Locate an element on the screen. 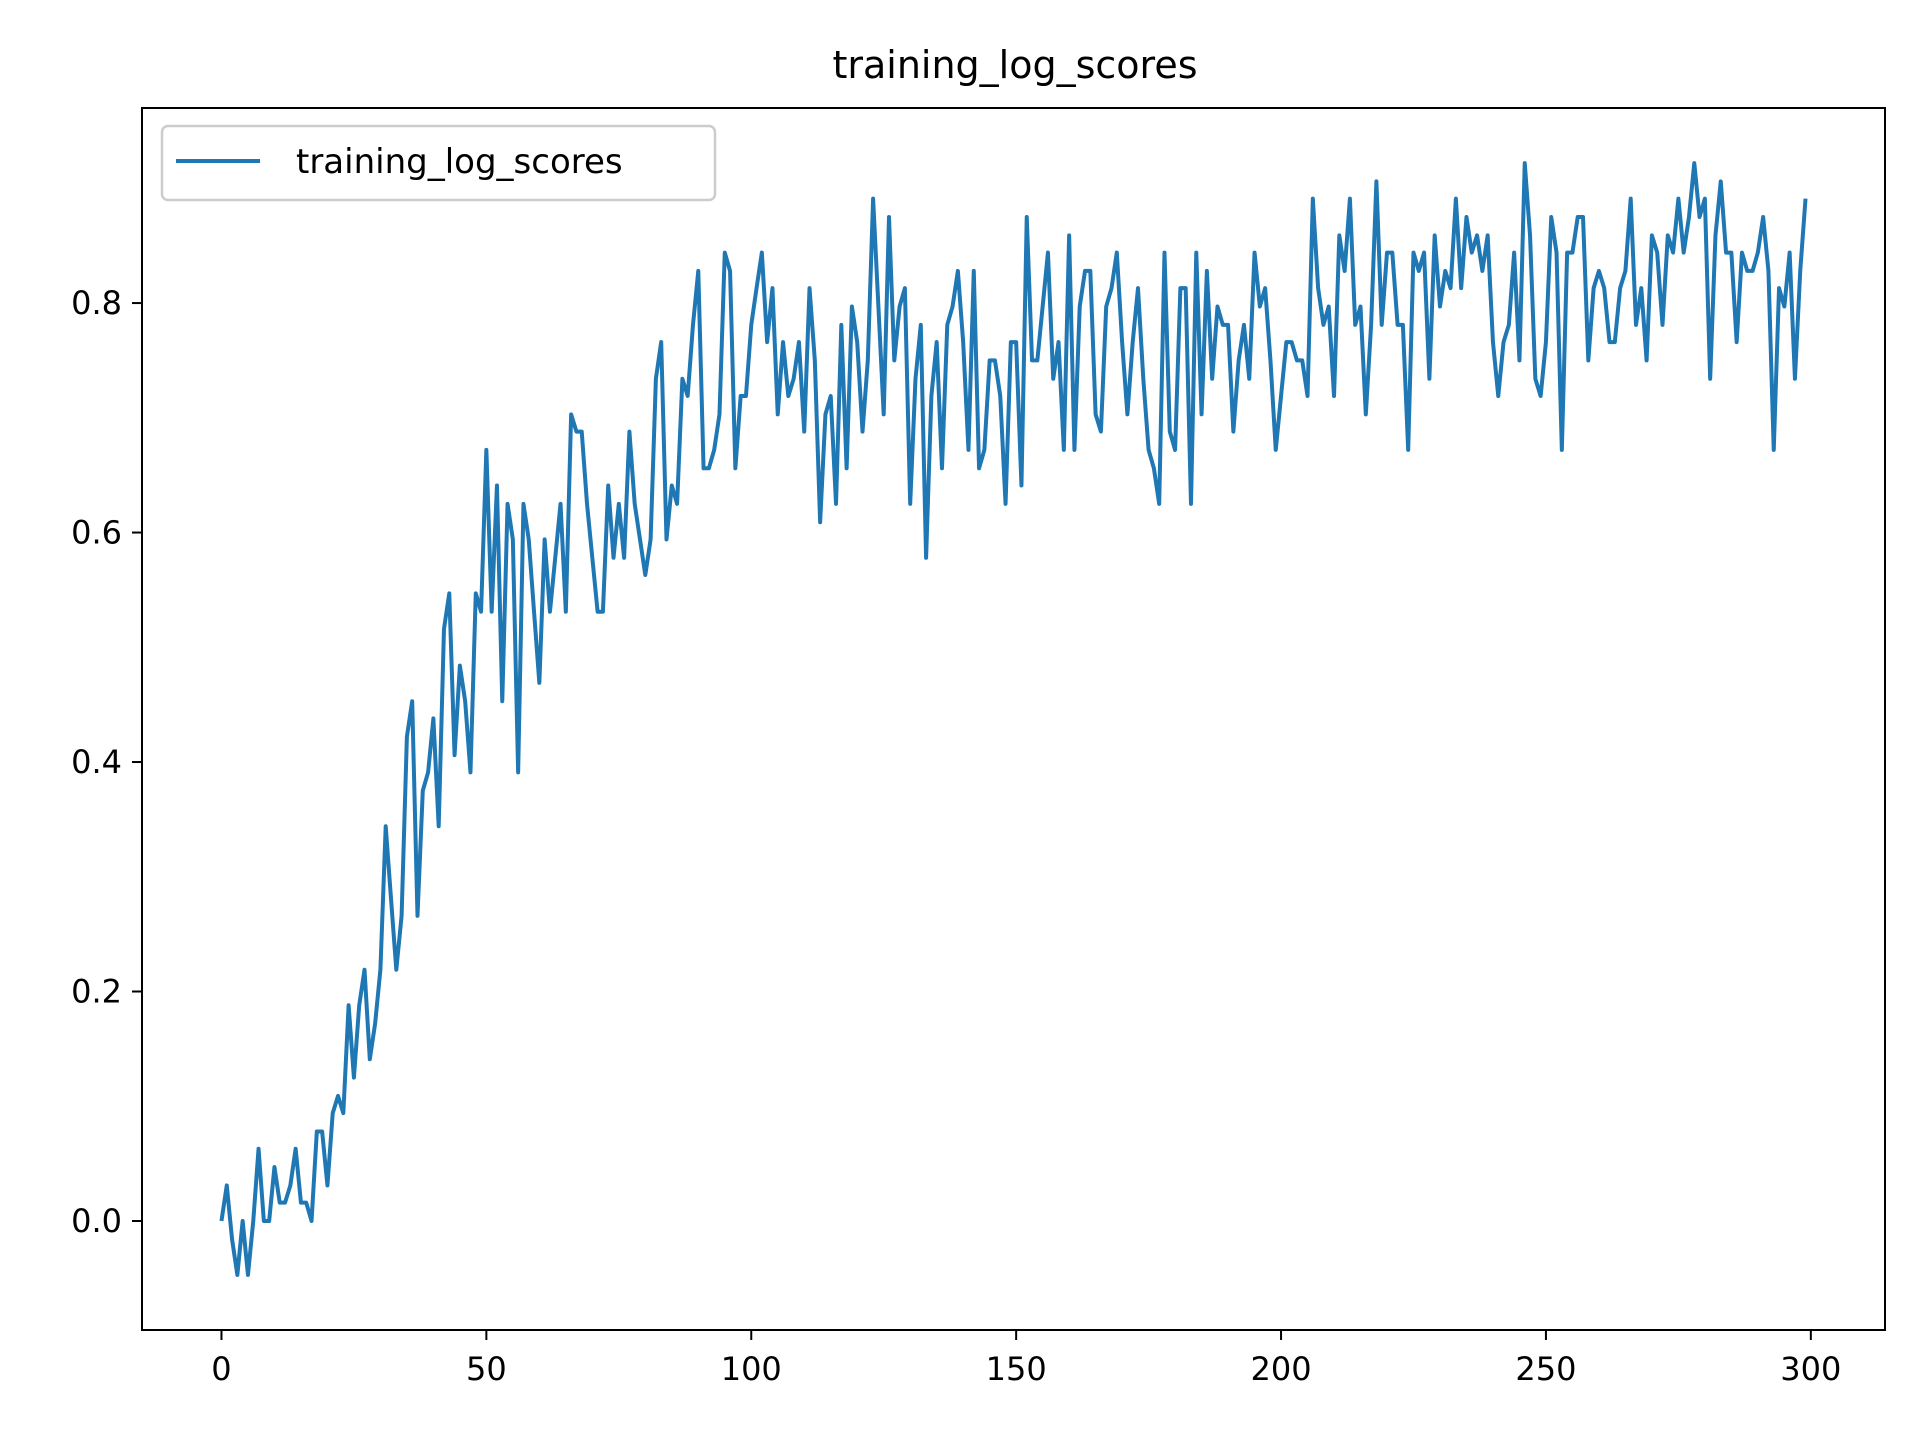 The width and height of the screenshot is (1920, 1440). x-tick-label: 250 is located at coordinates (1545, 1369).